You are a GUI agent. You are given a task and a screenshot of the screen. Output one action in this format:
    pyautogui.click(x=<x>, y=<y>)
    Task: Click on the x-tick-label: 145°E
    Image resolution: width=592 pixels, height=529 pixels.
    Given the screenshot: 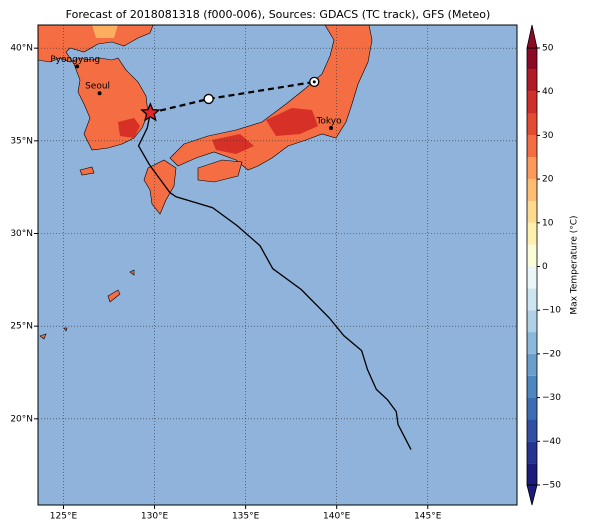 What is the action you would take?
    pyautogui.click(x=428, y=517)
    